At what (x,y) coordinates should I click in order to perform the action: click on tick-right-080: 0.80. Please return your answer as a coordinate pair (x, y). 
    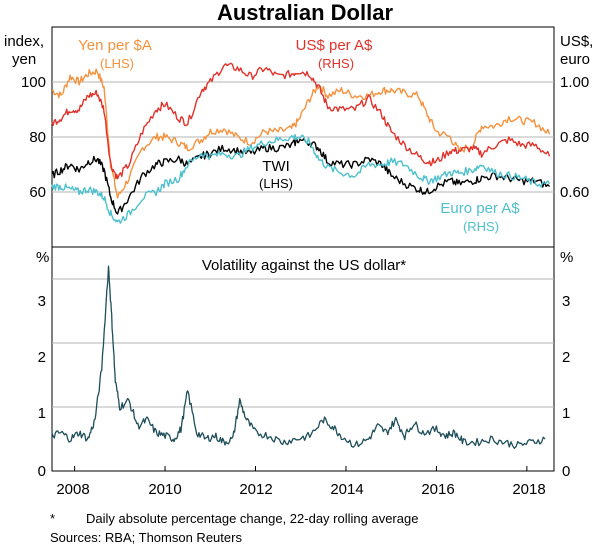
    Looking at the image, I should click on (574, 137).